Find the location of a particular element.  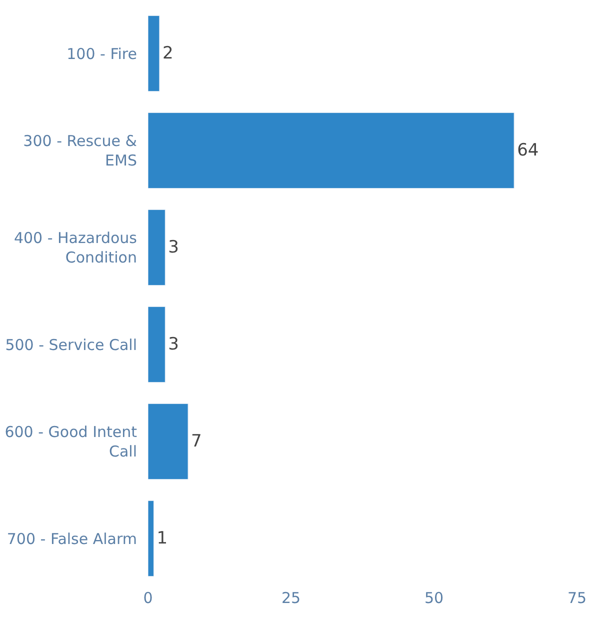

data-label: 7 is located at coordinates (196, 442).